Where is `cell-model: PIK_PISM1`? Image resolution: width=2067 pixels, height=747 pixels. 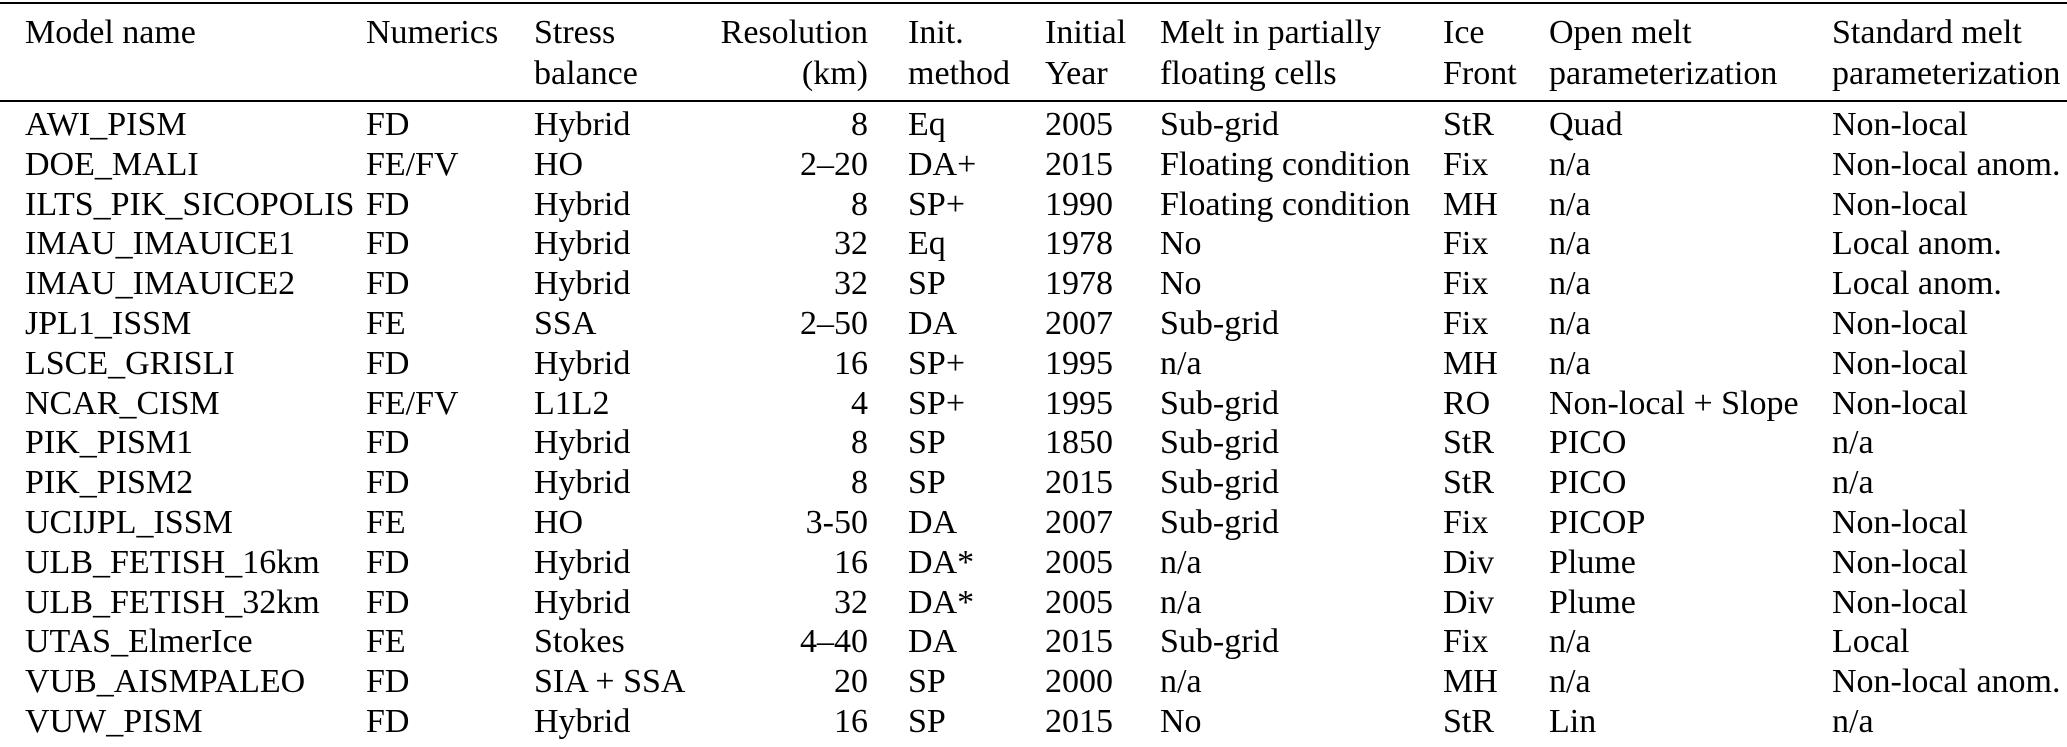
cell-model: PIK_PISM1 is located at coordinates (109, 443).